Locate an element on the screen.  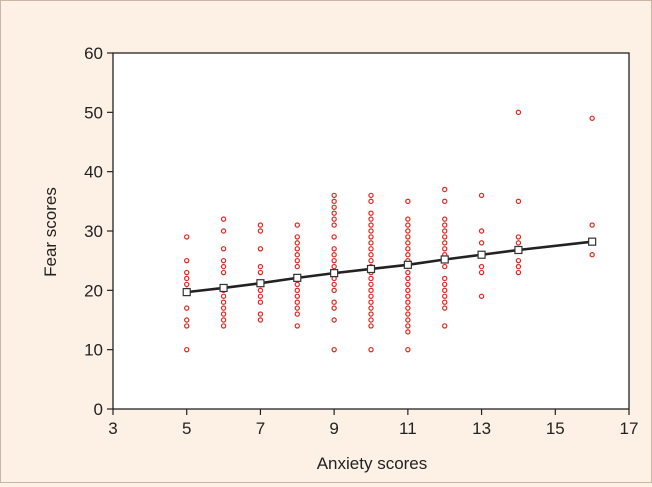
x-tick-label: 13 is located at coordinates (481, 428).